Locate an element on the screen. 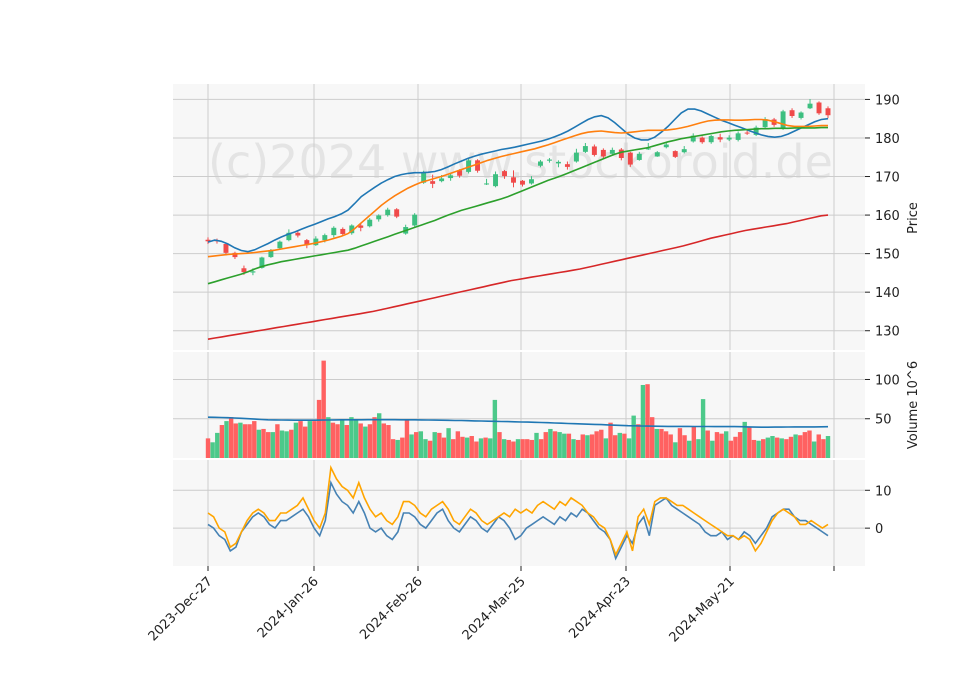 This screenshot has width=960, height=690. x-tick-label: 2023-Dec-27 is located at coordinates (181, 609).